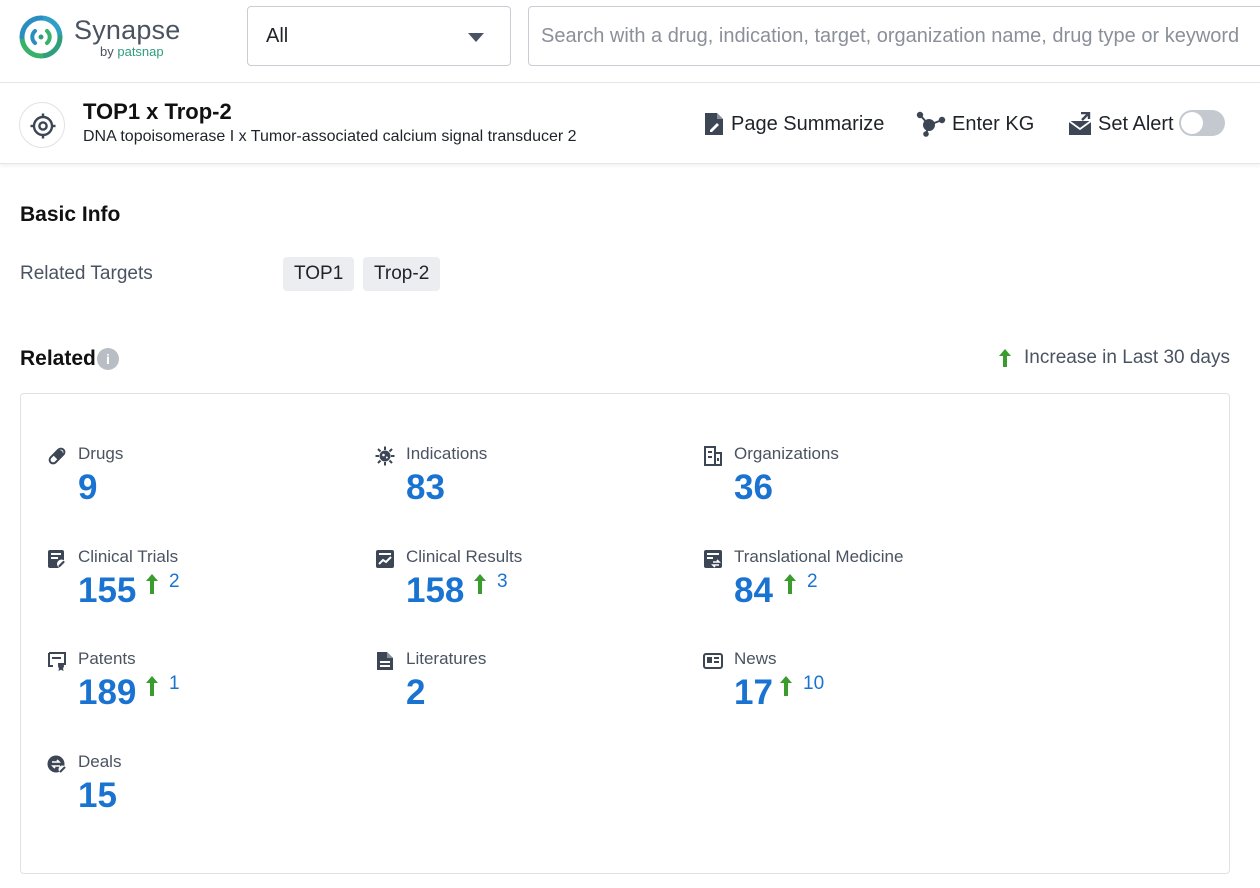 This screenshot has width=1260, height=888. What do you see at coordinates (853, 694) in the screenshot?
I see `stat-news: News 17 10` at bounding box center [853, 694].